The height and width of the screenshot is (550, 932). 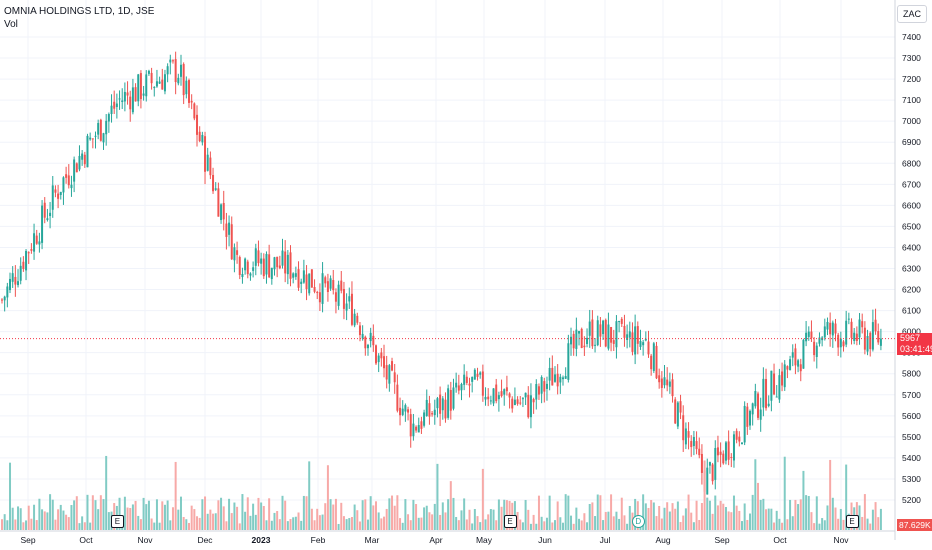 I want to click on currency-badge: ZAC, so click(x=912, y=14).